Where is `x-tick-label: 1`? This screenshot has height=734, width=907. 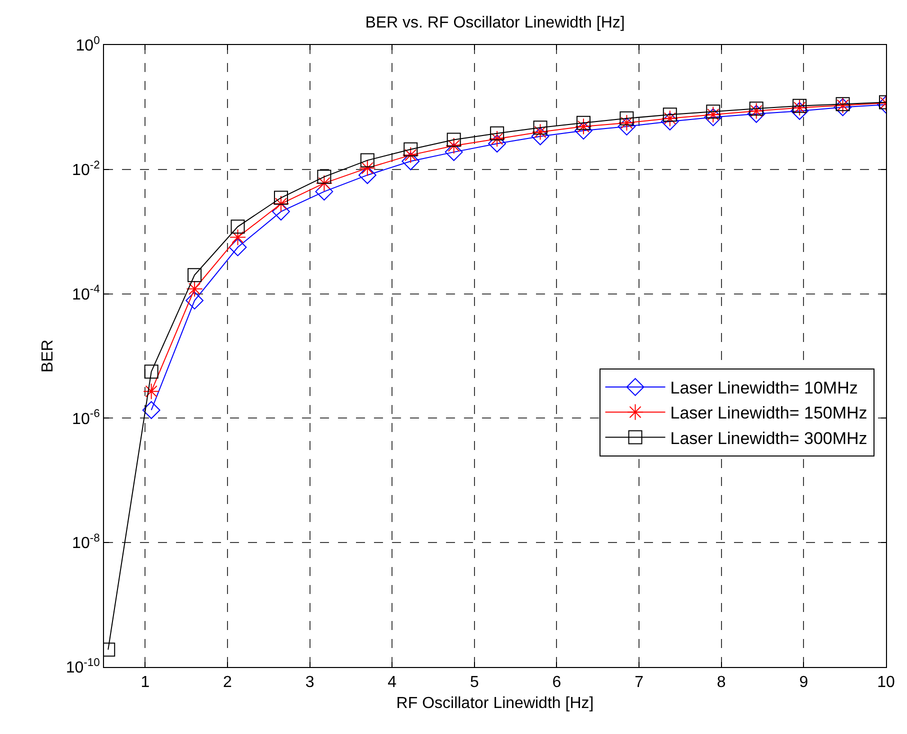 x-tick-label: 1 is located at coordinates (145, 683).